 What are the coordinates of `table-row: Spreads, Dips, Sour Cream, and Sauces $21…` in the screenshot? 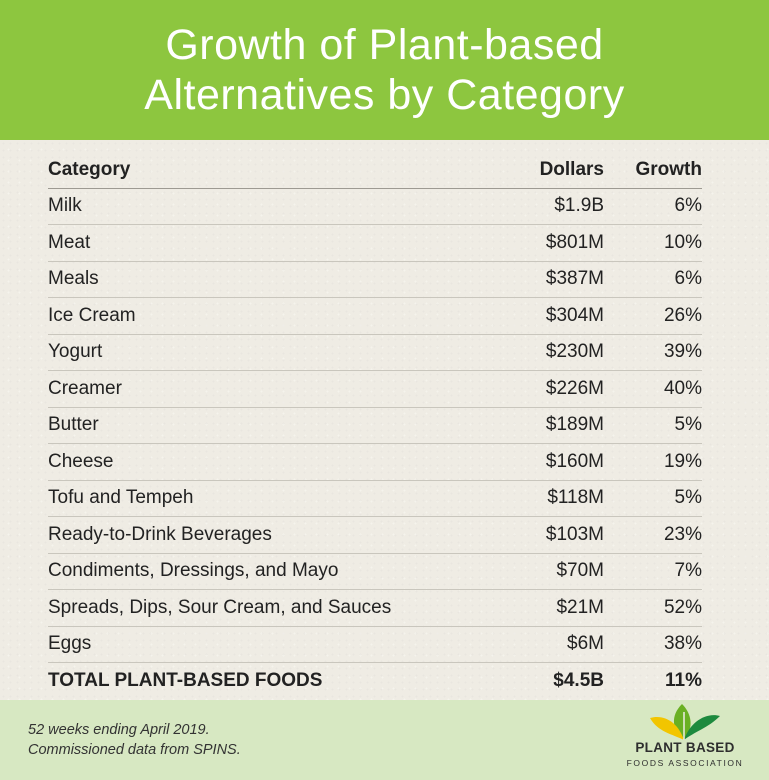 It's located at (375, 608).